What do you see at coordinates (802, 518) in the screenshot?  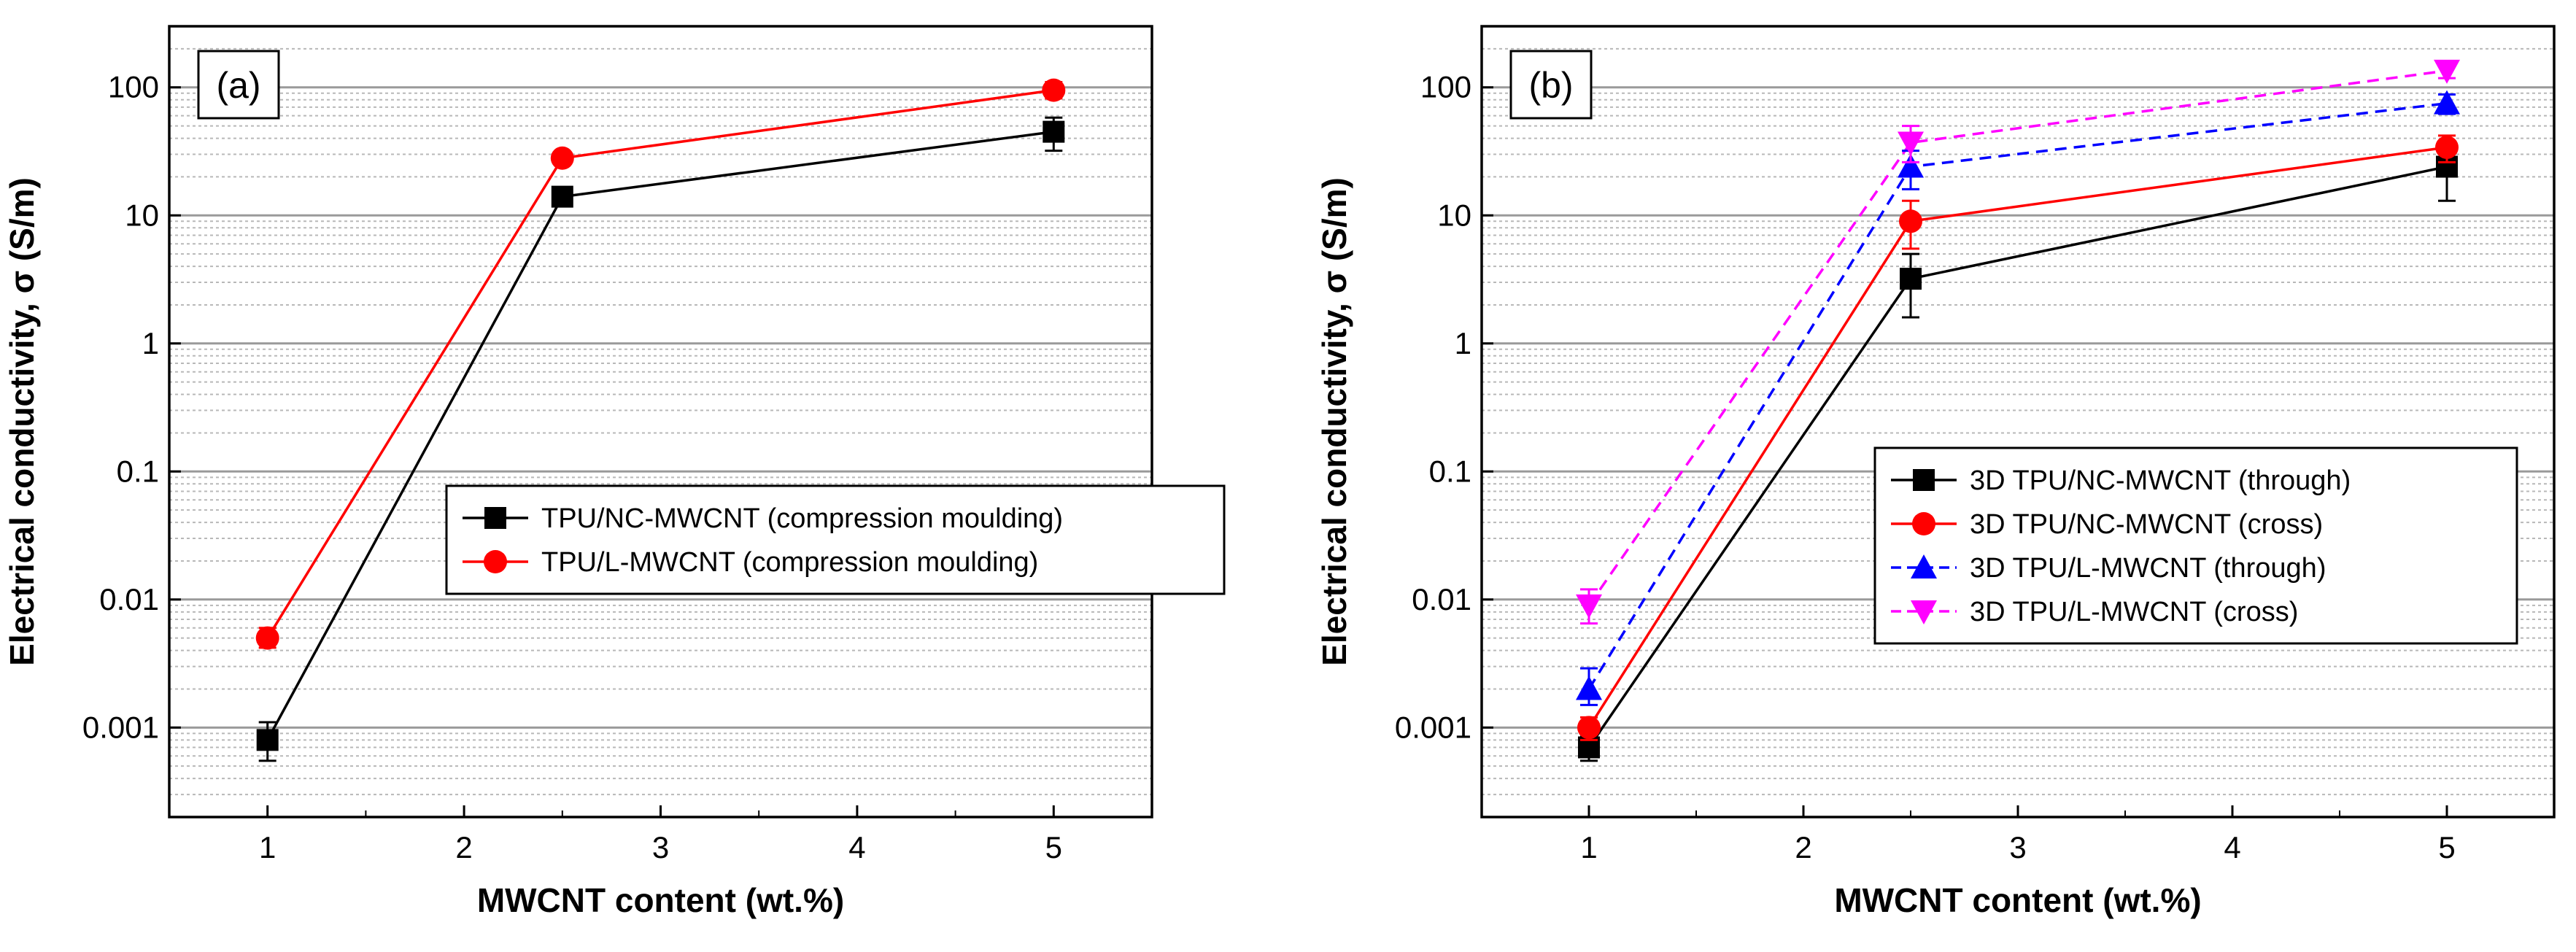 I see `legend-label-1: TPU/NC-MWCNT (compression moulding)` at bounding box center [802, 518].